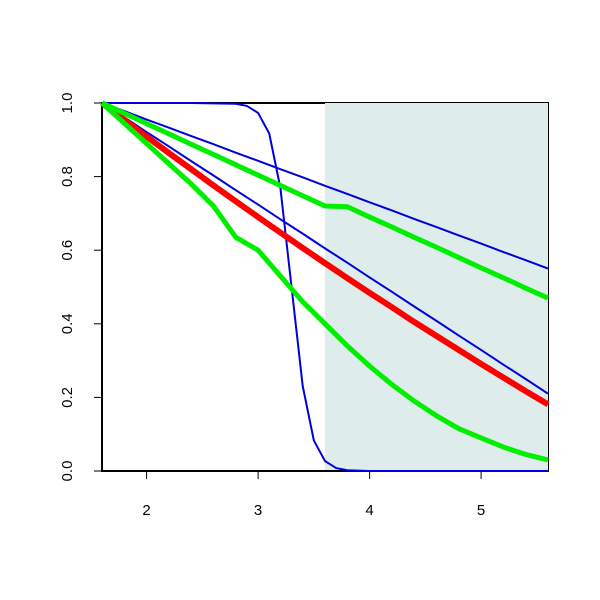 The height and width of the screenshot is (600, 600). Describe the element at coordinates (481, 510) in the screenshot. I see `x-tick-label: 5` at that location.